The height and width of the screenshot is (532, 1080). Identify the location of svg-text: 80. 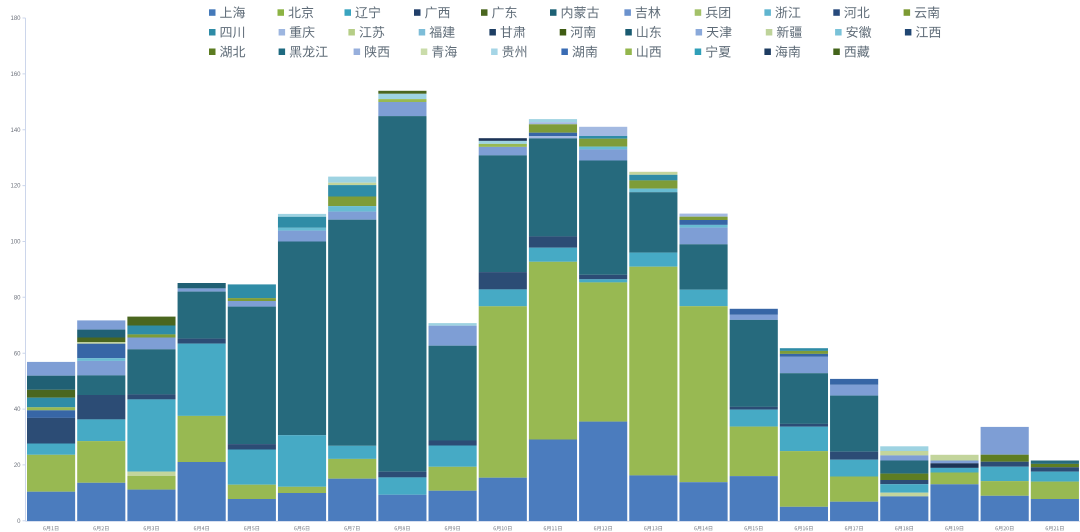
(17, 298).